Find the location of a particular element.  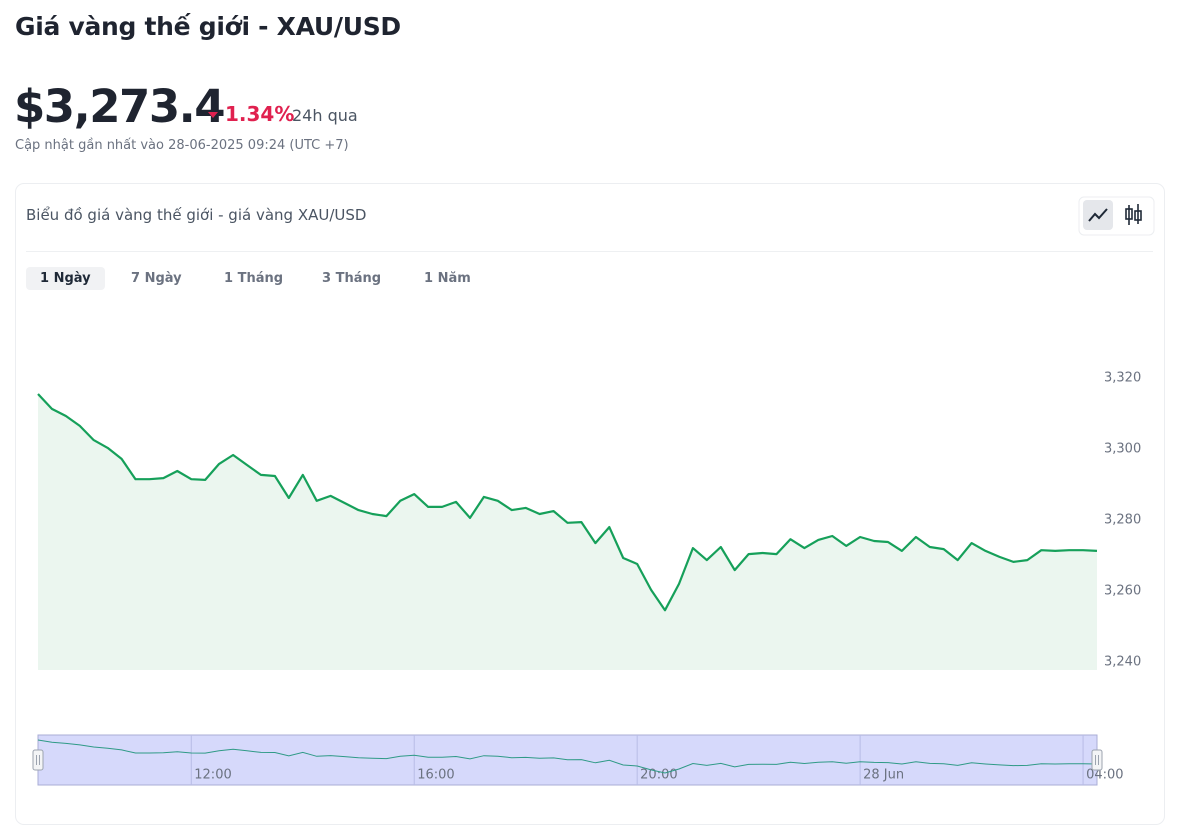

separator is located at coordinates (589, 251).